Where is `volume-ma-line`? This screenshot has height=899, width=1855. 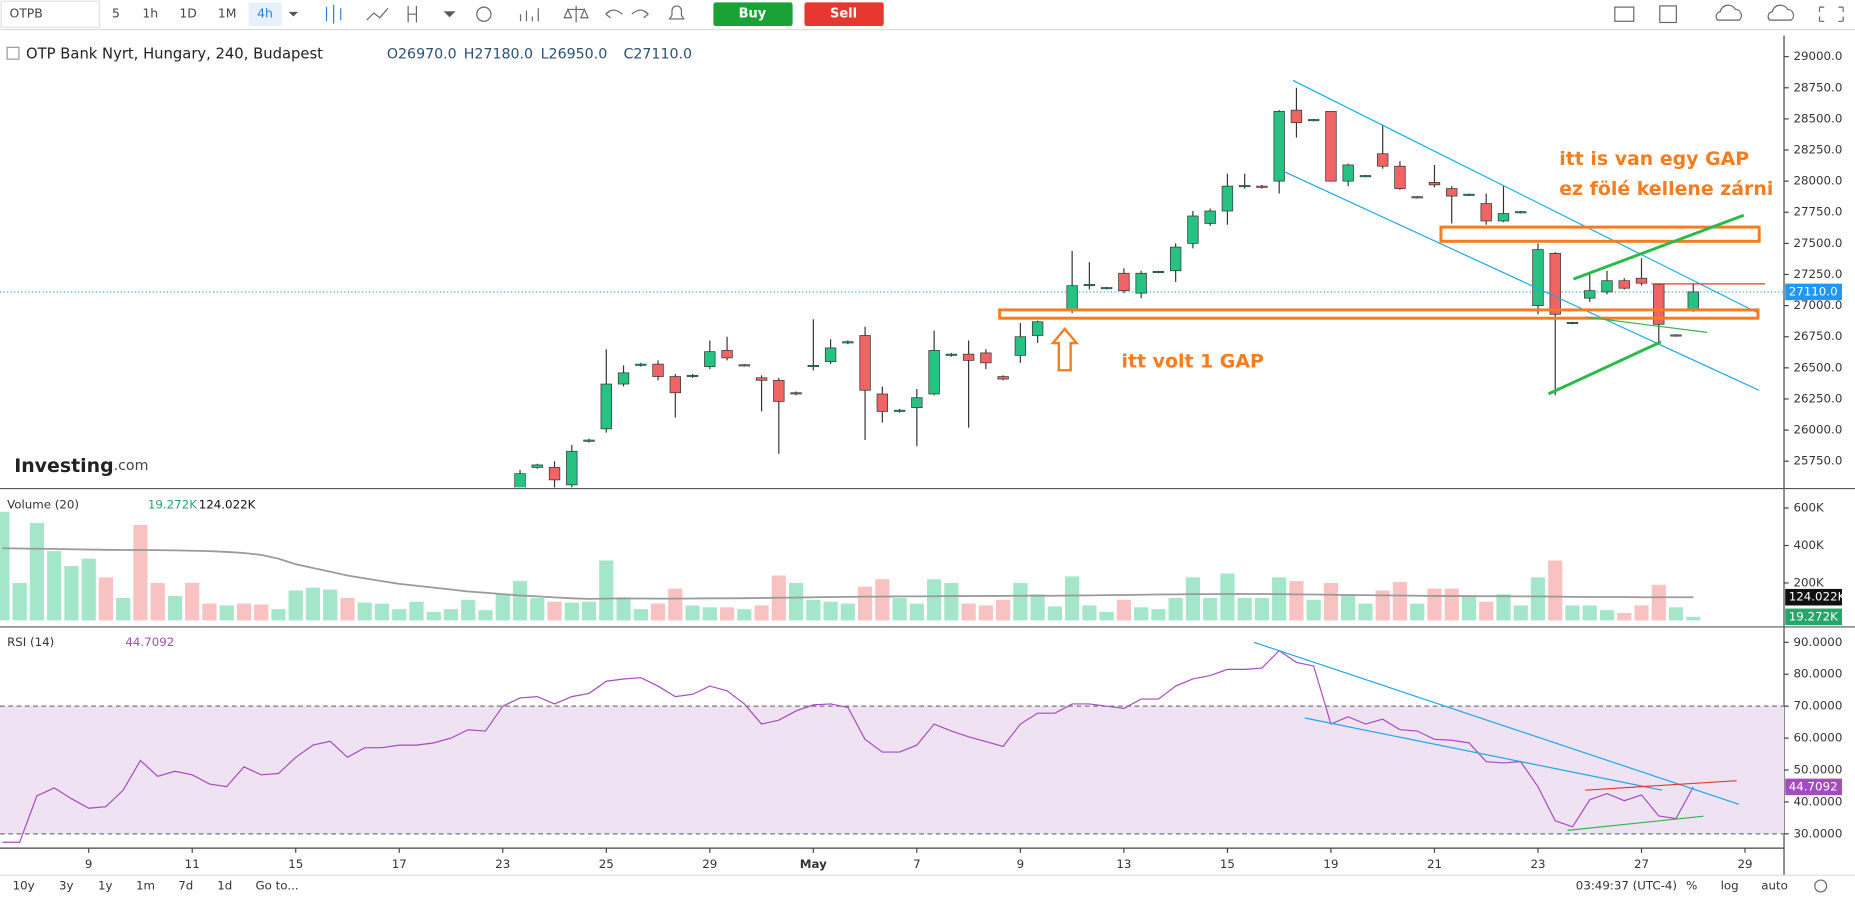
volume-ma-line is located at coordinates (848, 573).